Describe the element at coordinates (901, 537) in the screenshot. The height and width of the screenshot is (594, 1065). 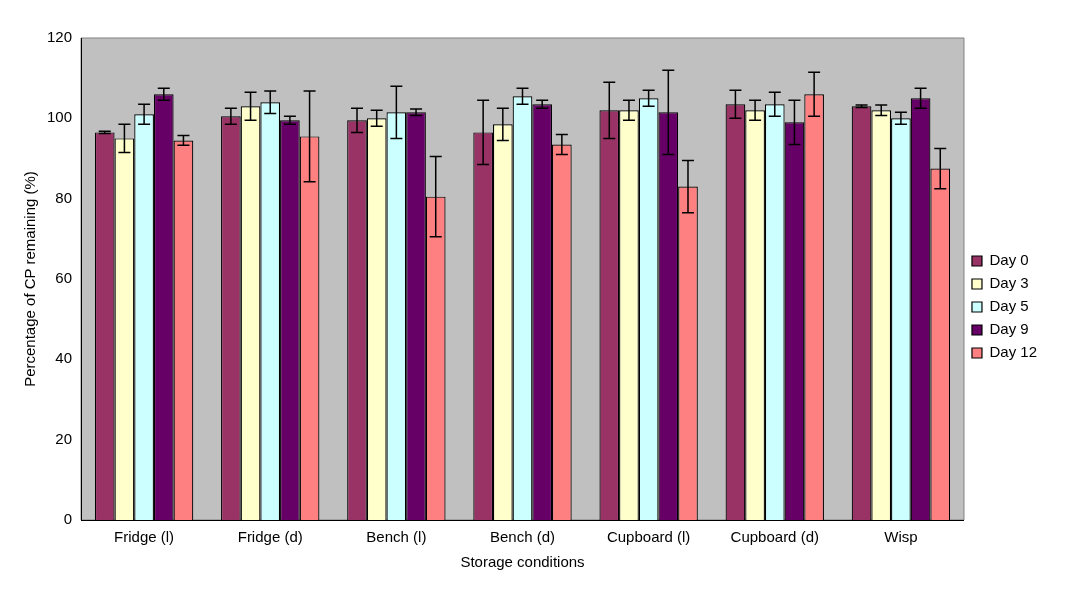
I see `x-tick-label: Wisp` at that location.